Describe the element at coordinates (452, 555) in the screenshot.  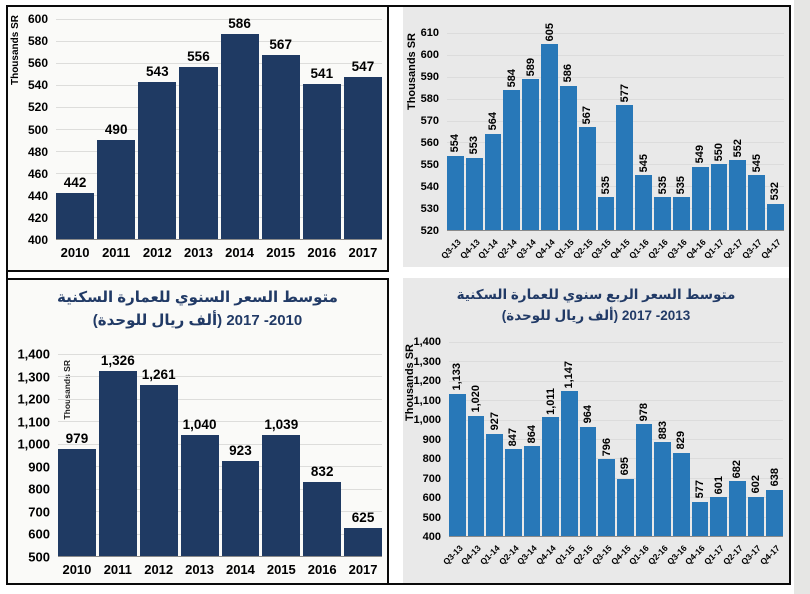
I see `x-tick-label: Q3-13` at that location.